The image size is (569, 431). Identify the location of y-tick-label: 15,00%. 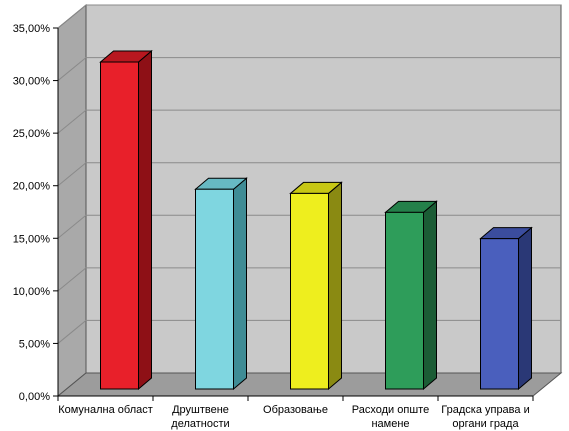
(32, 239).